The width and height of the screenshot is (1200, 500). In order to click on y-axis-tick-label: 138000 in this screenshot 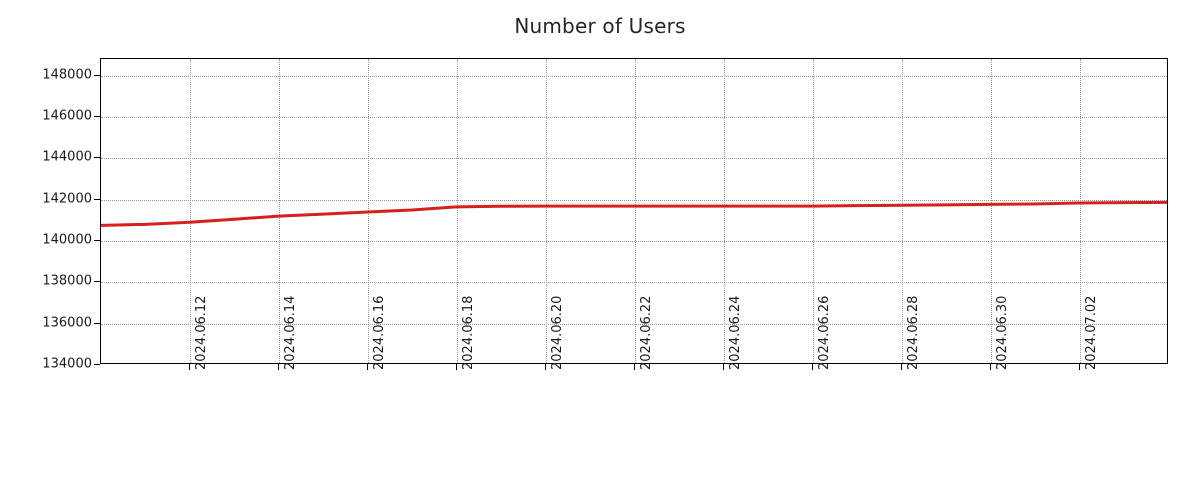, I will do `click(67, 281)`.